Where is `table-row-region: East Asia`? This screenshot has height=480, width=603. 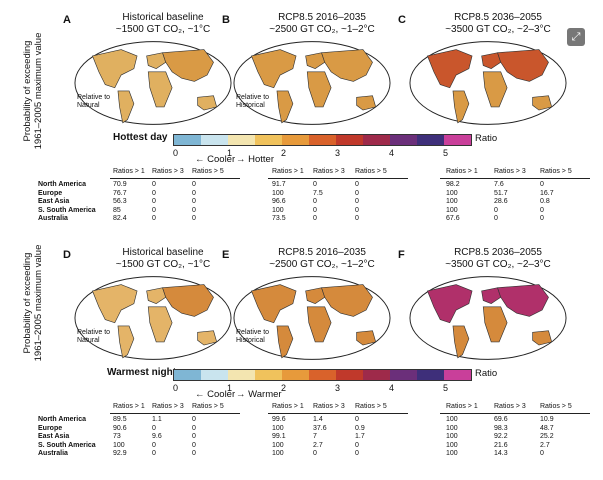 table-row-region: East Asia is located at coordinates (54, 437).